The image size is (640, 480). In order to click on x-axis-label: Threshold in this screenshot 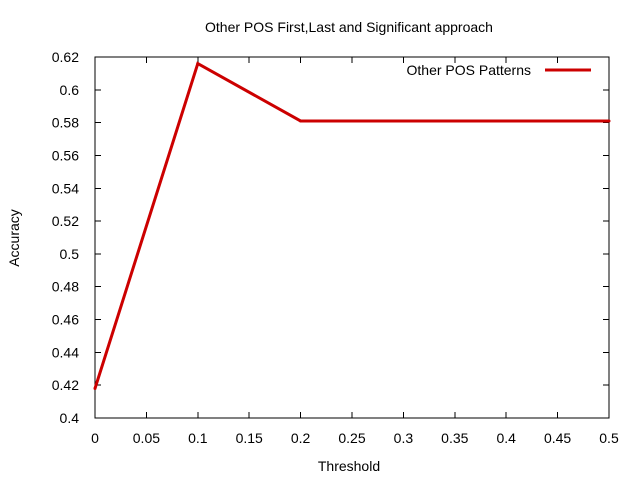, I will do `click(349, 466)`.